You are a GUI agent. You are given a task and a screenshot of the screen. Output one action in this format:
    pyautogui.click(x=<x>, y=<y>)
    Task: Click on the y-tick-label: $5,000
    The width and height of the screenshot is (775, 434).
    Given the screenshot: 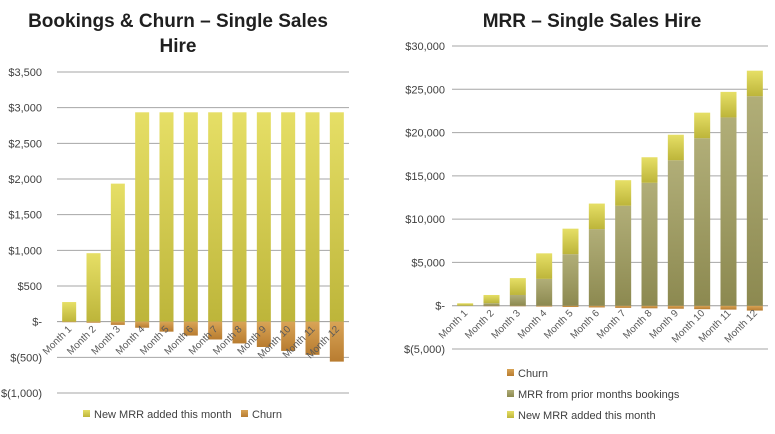 What is the action you would take?
    pyautogui.click(x=428, y=263)
    